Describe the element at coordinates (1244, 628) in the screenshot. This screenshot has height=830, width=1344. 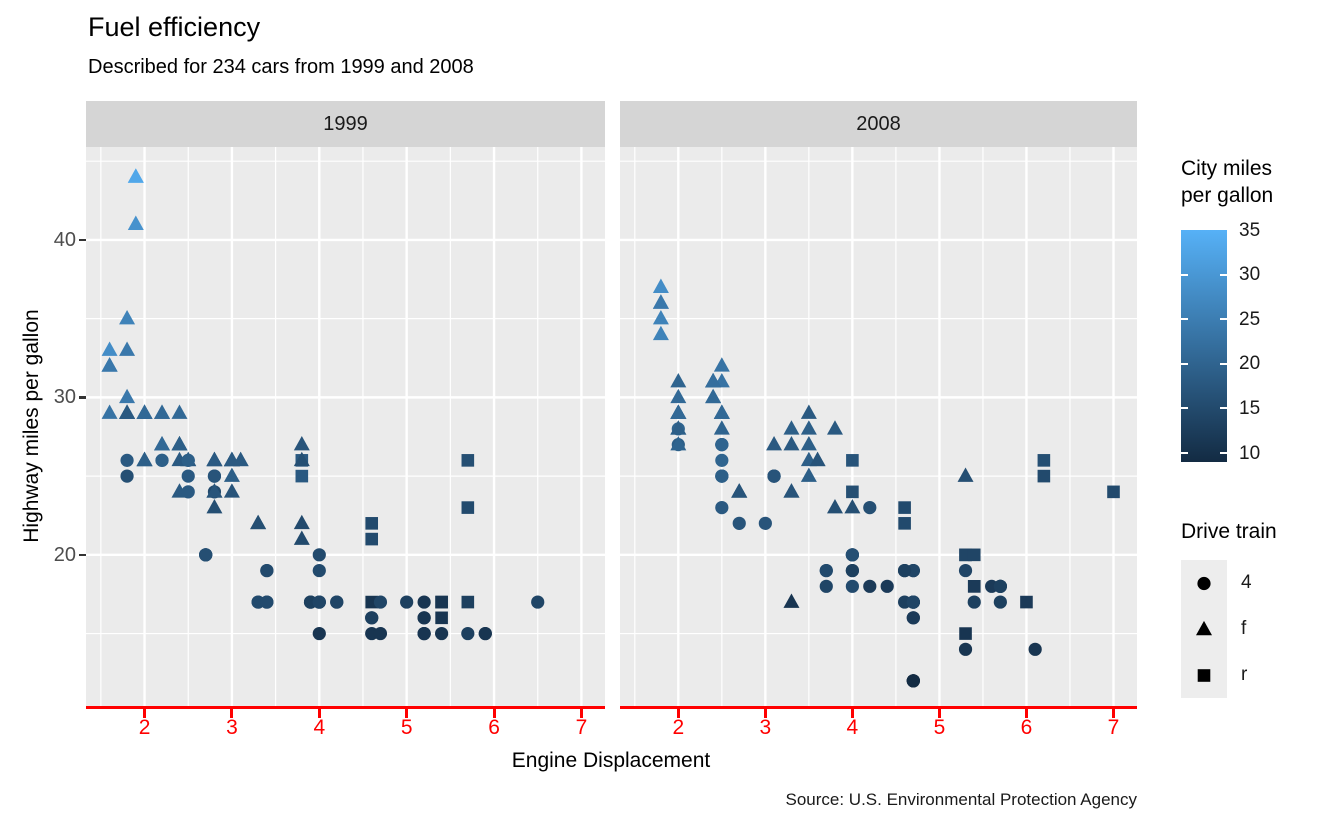
I see `shape-legend-label: f` at that location.